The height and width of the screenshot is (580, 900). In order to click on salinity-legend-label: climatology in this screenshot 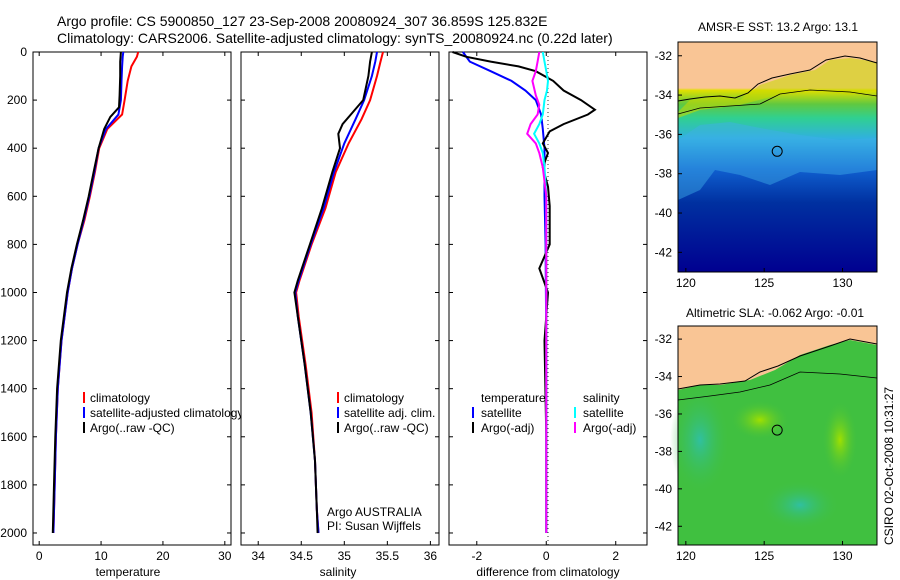, I will do `click(374, 398)`.